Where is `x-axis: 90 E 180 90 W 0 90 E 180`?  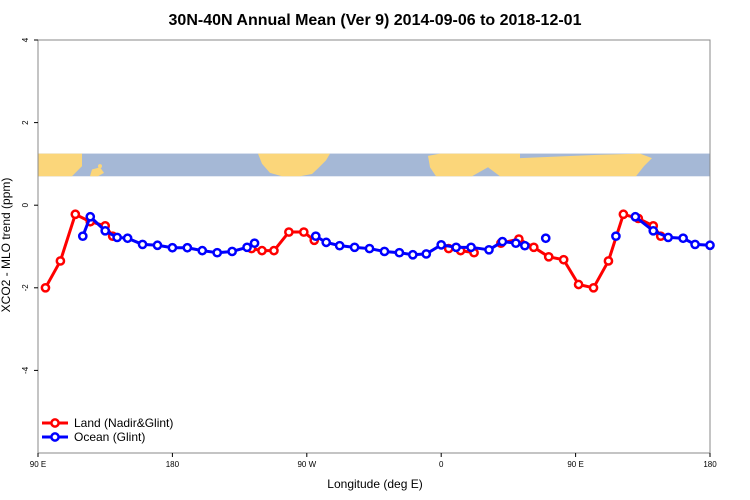
x-axis: 90 E 180 90 W 0 90 E 180 is located at coordinates (373, 461).